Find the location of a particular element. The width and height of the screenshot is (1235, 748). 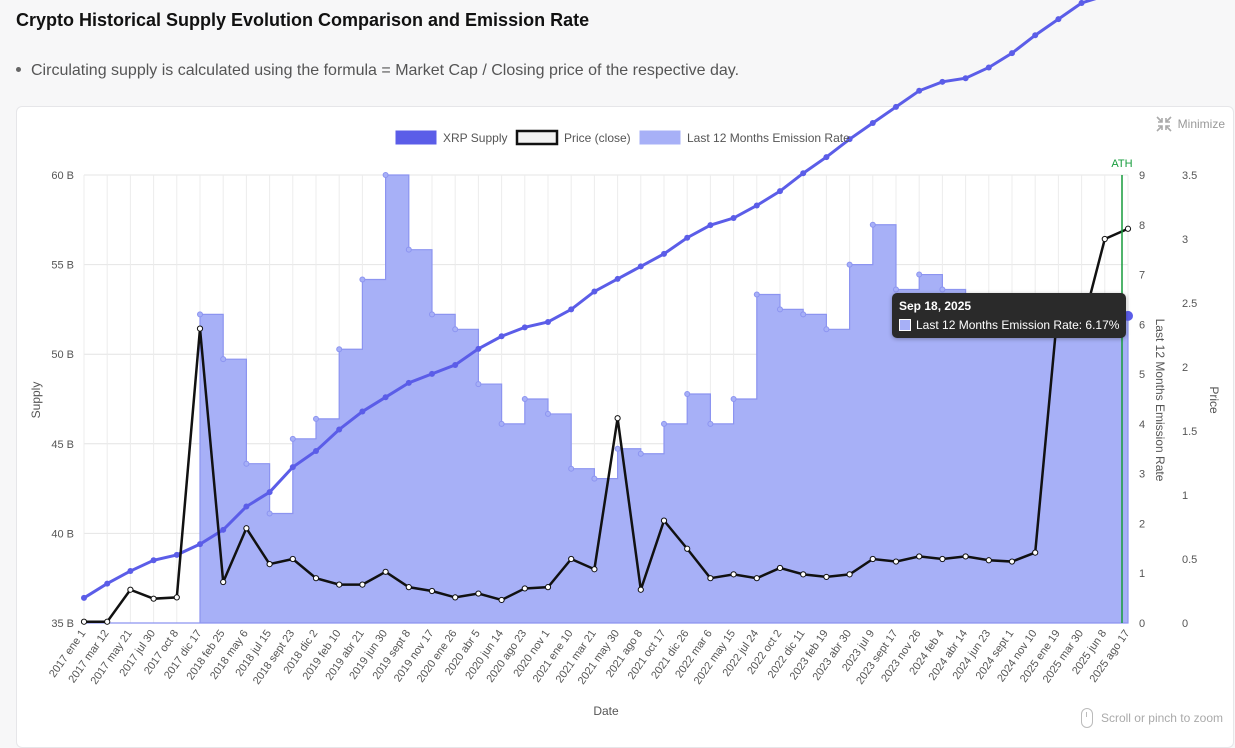

emission-tick-label: 1 is located at coordinates (1142, 574).